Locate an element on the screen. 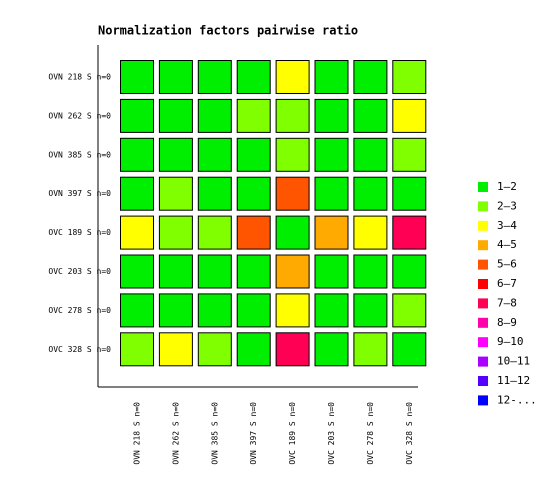 Image resolution: width=556 pixels, height=480 pixels. x-tick-label: OVN 262 S n=0 is located at coordinates (175, 433).